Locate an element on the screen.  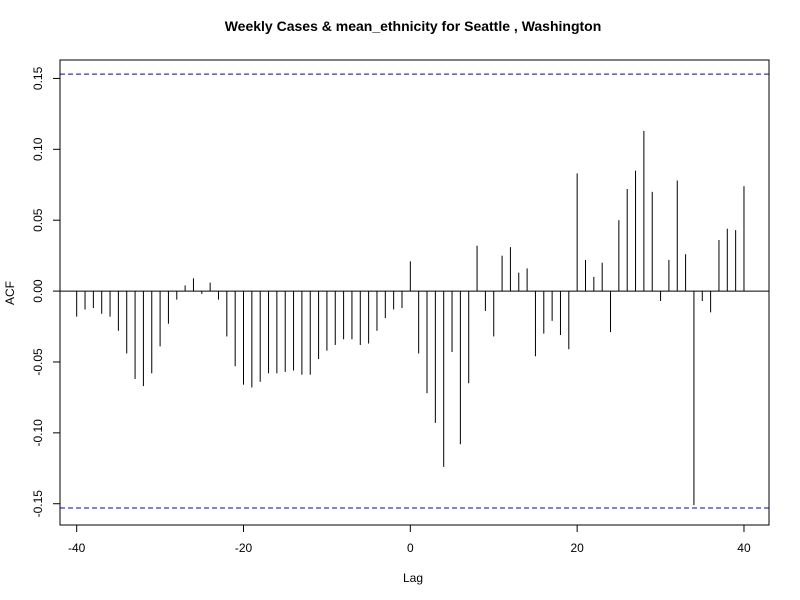
x-tick-label: 40 is located at coordinates (744, 548).